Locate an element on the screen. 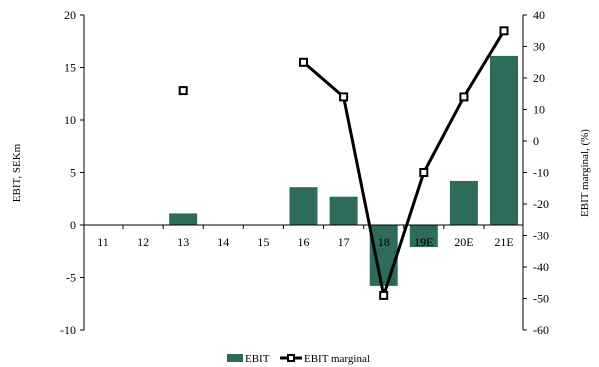  y2-tick-label--60: -60 is located at coordinates (541, 330).